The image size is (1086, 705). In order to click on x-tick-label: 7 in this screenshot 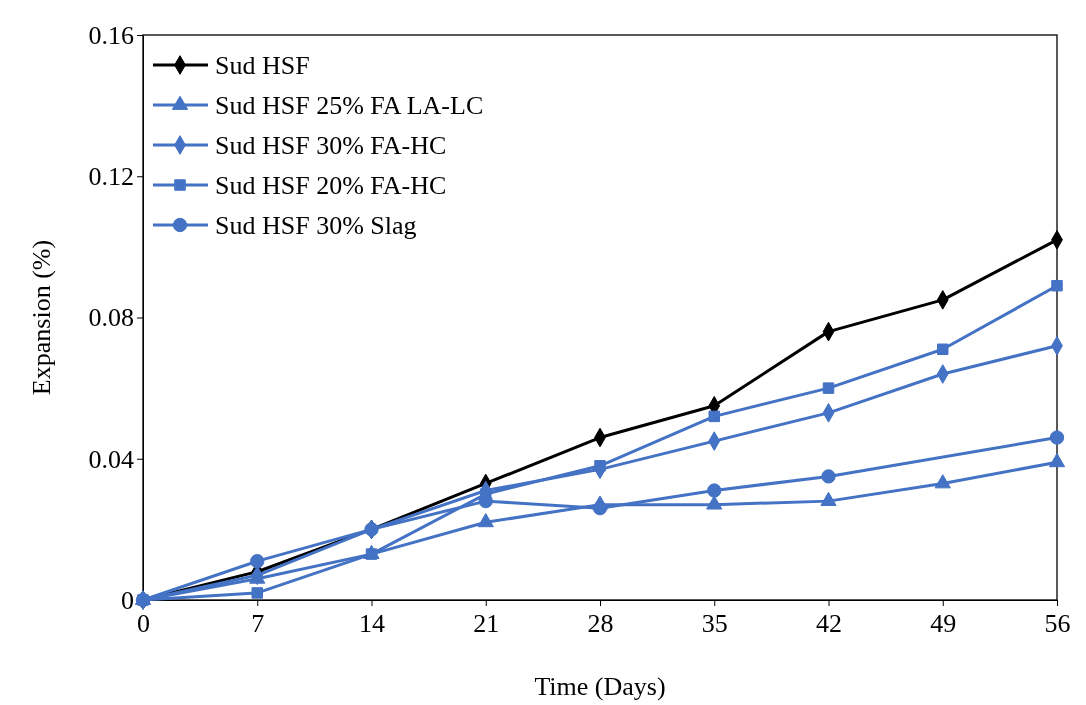, I will do `click(258, 624)`.